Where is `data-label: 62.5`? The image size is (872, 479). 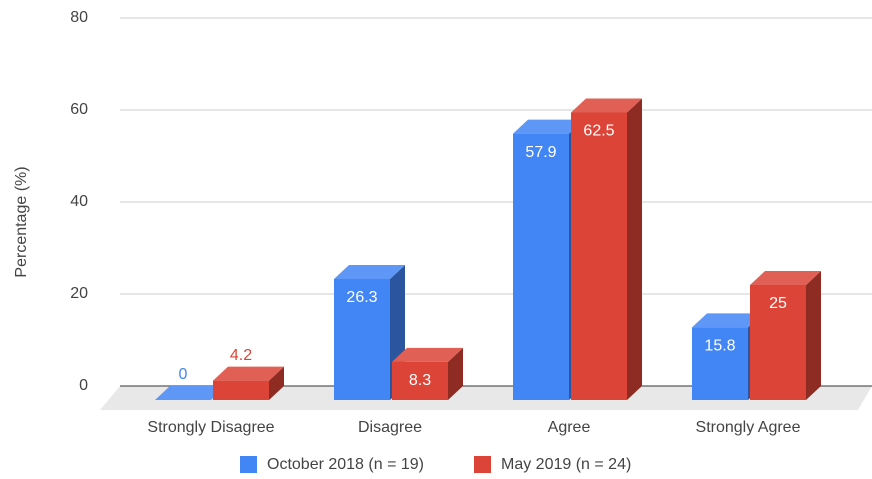
data-label: 62.5 is located at coordinates (598, 131).